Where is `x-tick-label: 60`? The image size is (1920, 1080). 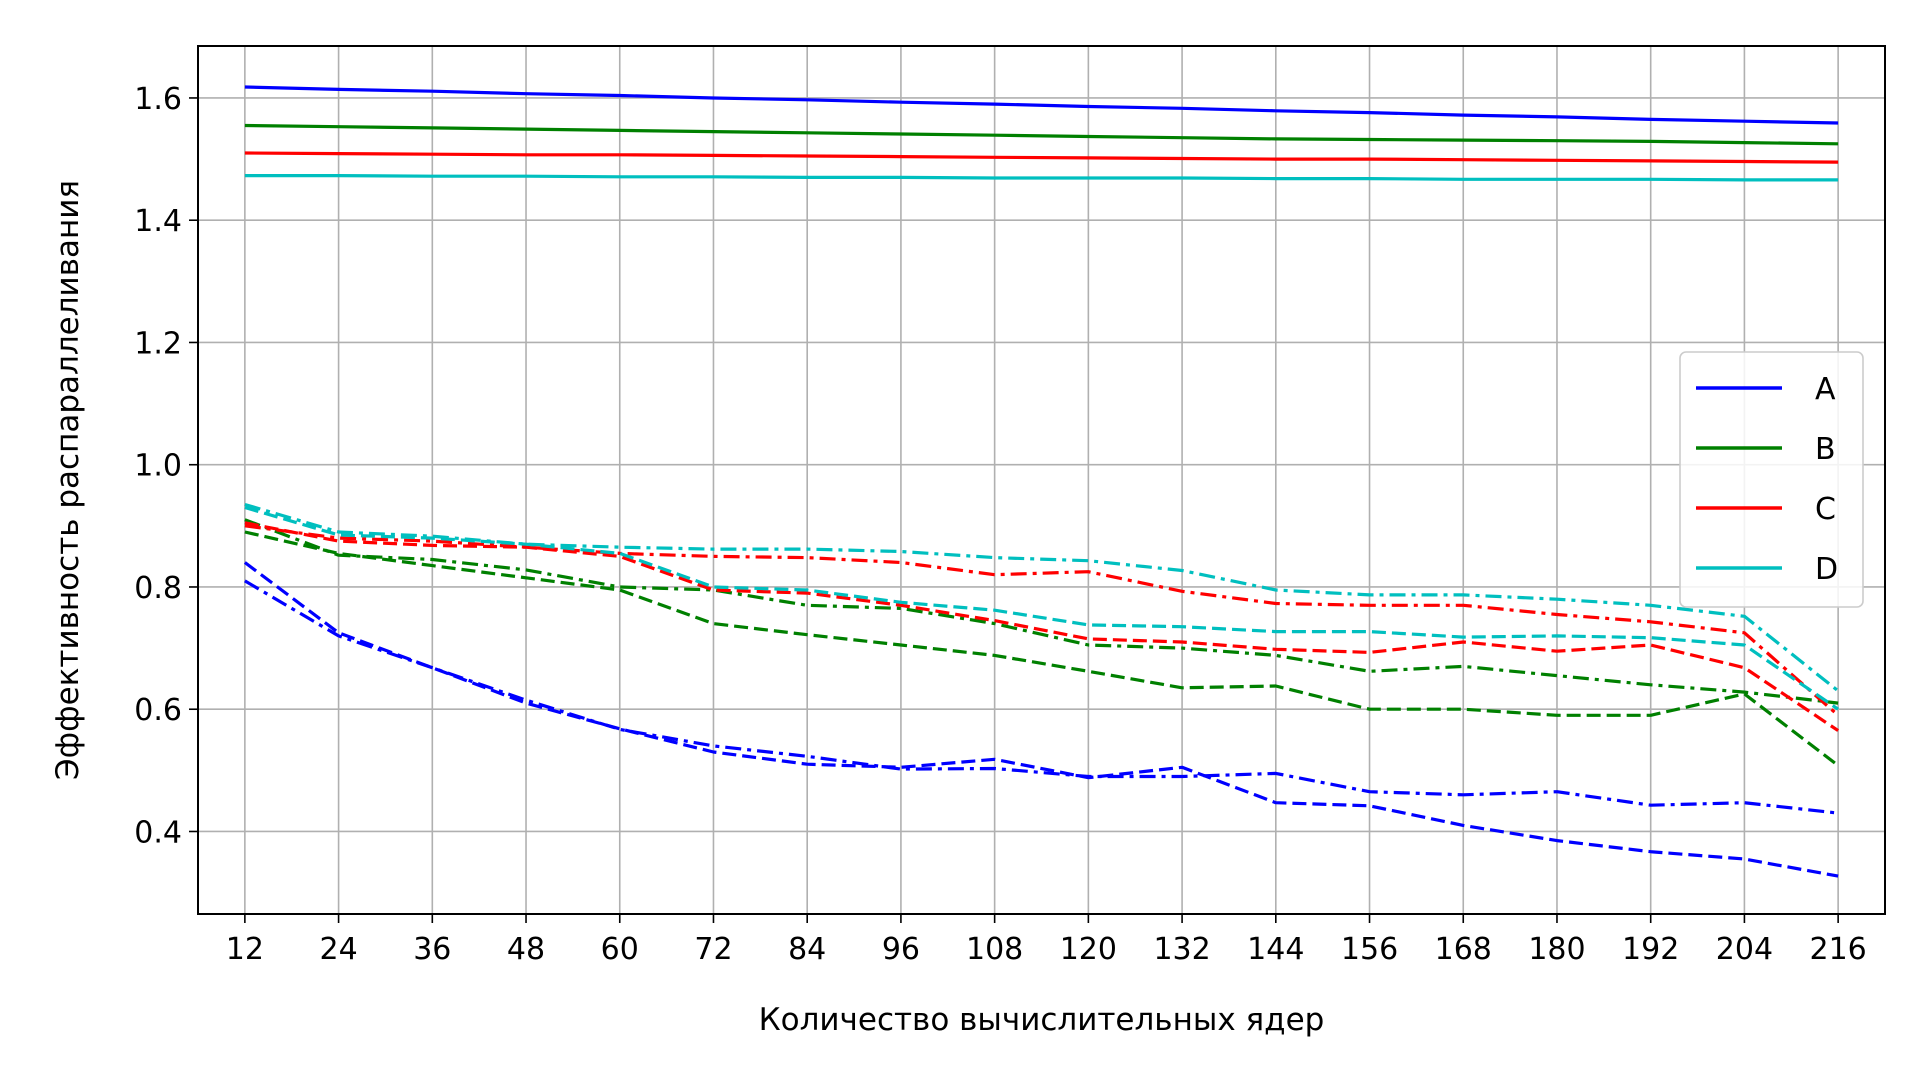
x-tick-label: 60 is located at coordinates (620, 949).